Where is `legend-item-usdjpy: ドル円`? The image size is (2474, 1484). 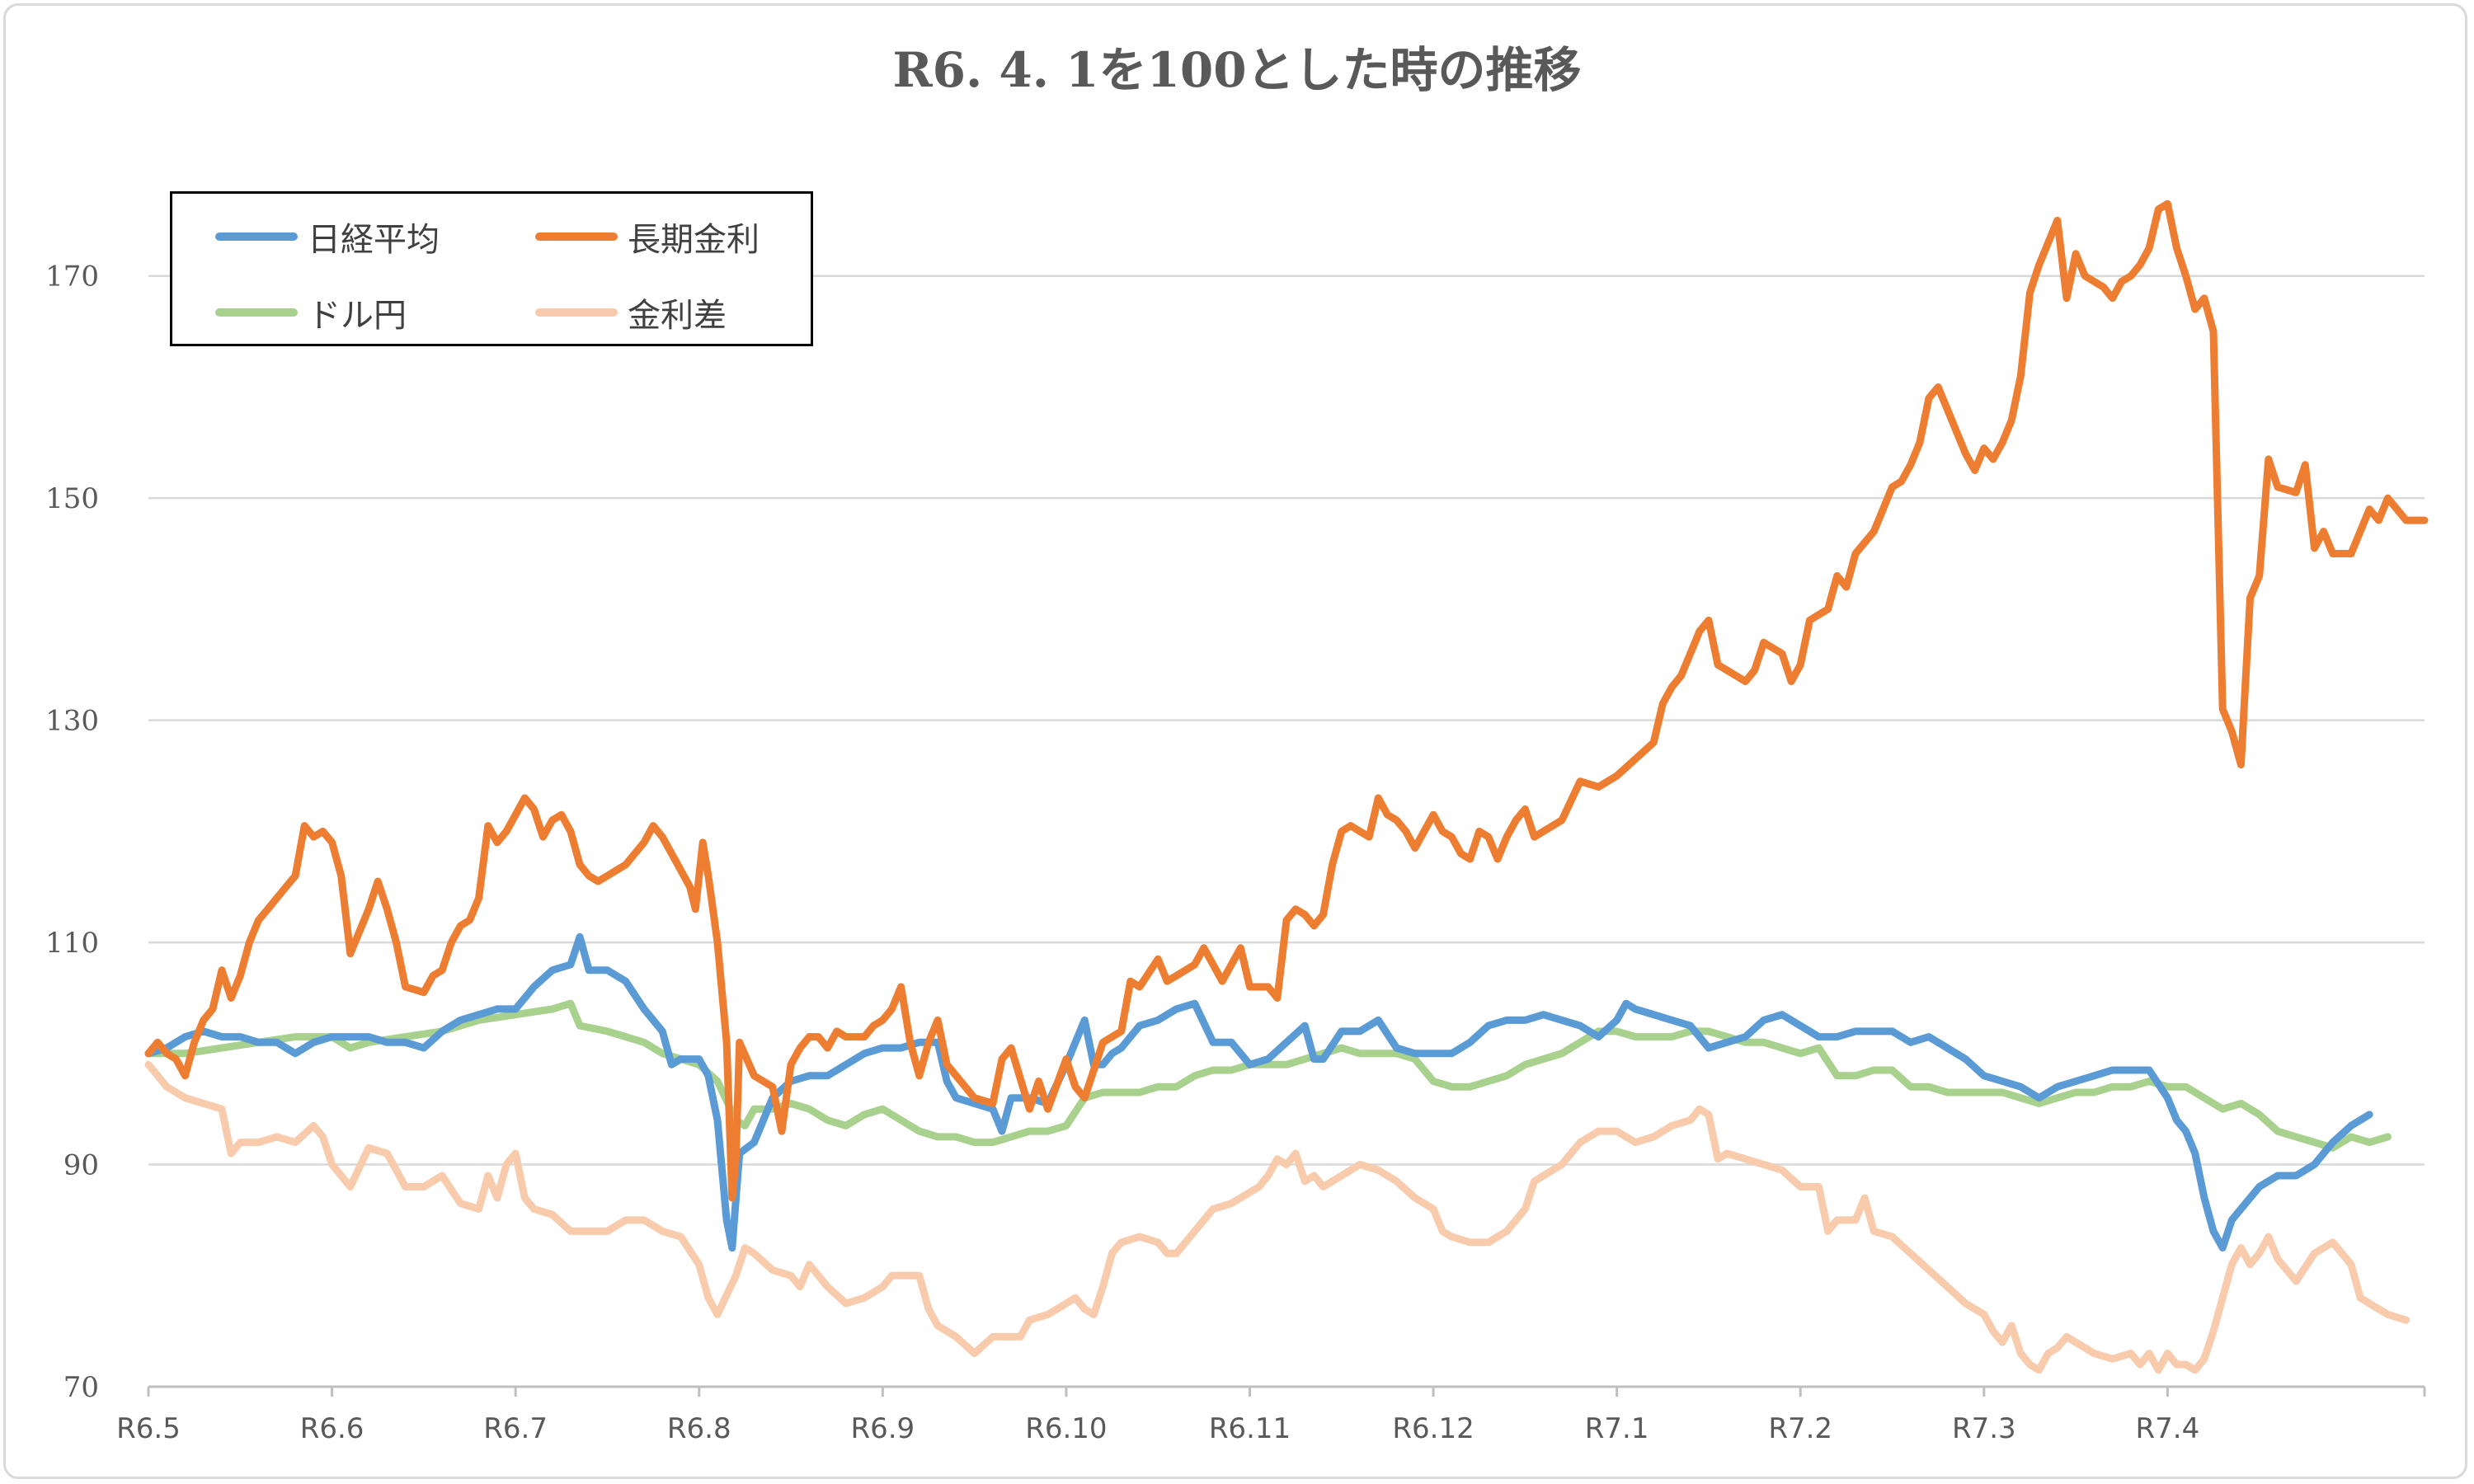
legend-item-usdjpy: ドル円 is located at coordinates (311, 312).